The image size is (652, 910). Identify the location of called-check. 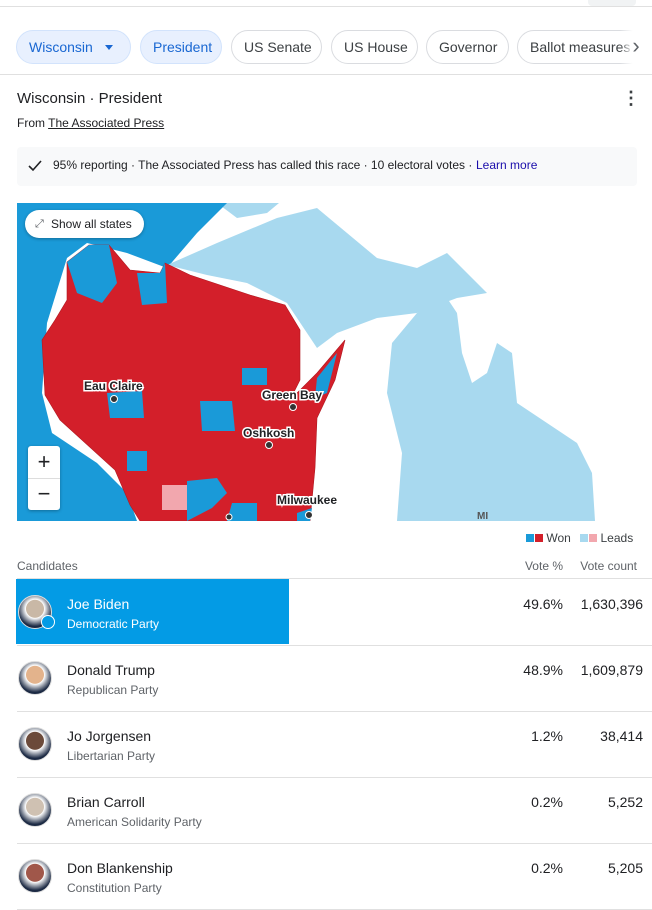
(48, 622).